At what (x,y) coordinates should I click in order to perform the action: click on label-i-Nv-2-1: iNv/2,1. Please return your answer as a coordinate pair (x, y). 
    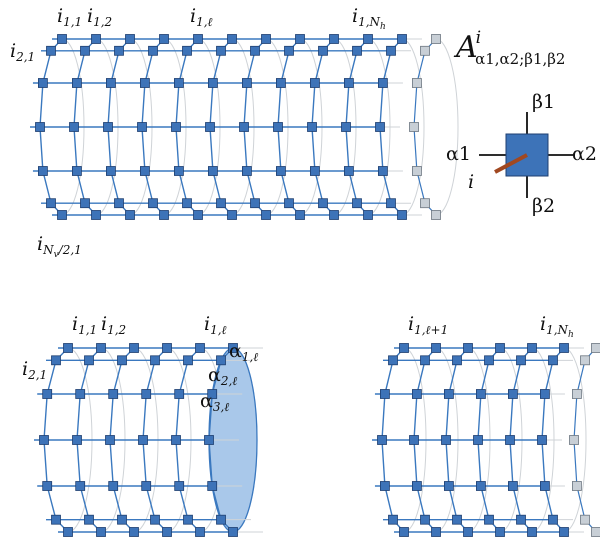
    Looking at the image, I should click on (59, 246).